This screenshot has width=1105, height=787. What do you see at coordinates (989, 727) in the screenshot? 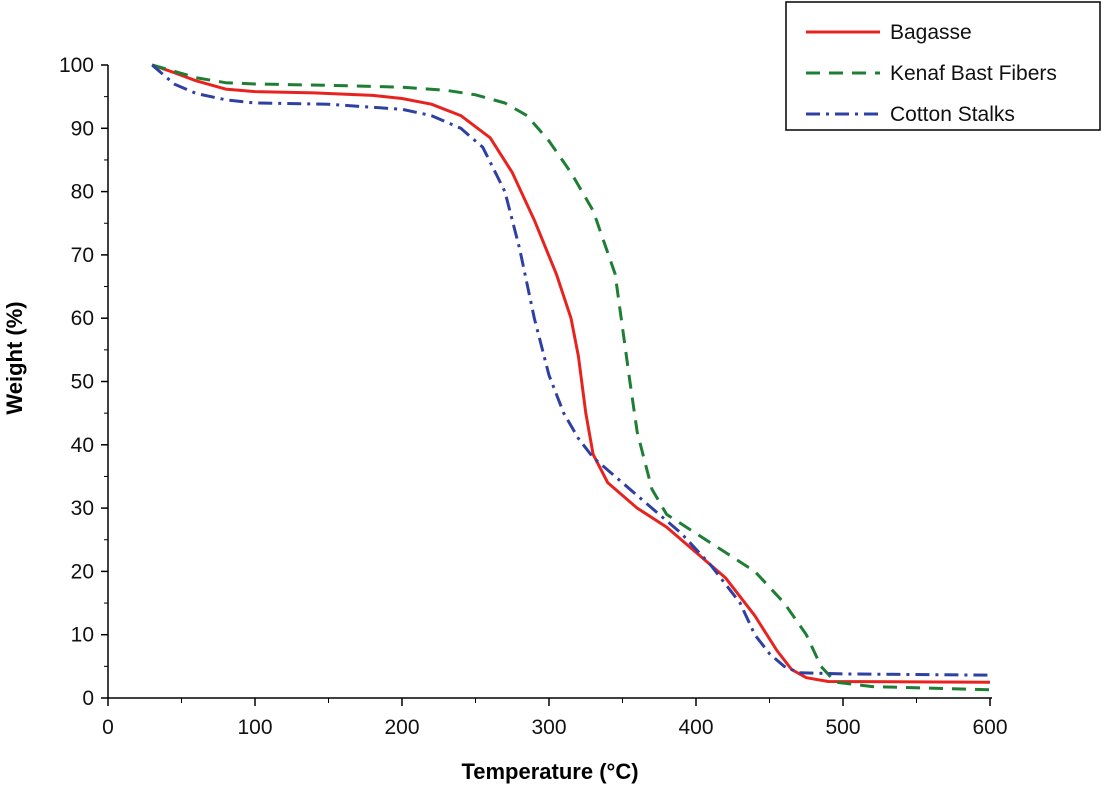
I see `x-tick-label: 600` at bounding box center [989, 727].